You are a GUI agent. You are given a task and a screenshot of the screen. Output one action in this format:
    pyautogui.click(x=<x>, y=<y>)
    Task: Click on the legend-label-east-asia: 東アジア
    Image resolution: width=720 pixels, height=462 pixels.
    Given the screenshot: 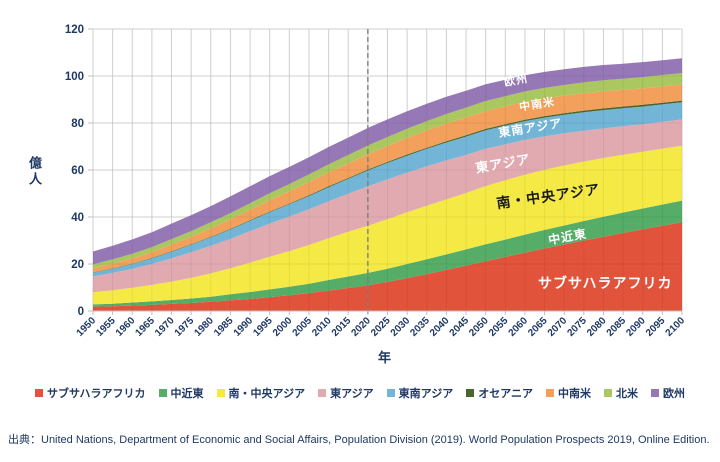 What is the action you would take?
    pyautogui.click(x=352, y=394)
    